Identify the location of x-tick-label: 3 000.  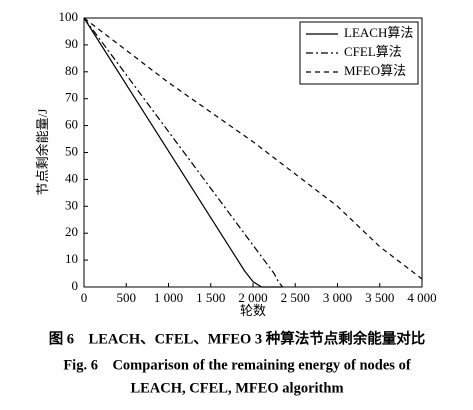
(337, 297).